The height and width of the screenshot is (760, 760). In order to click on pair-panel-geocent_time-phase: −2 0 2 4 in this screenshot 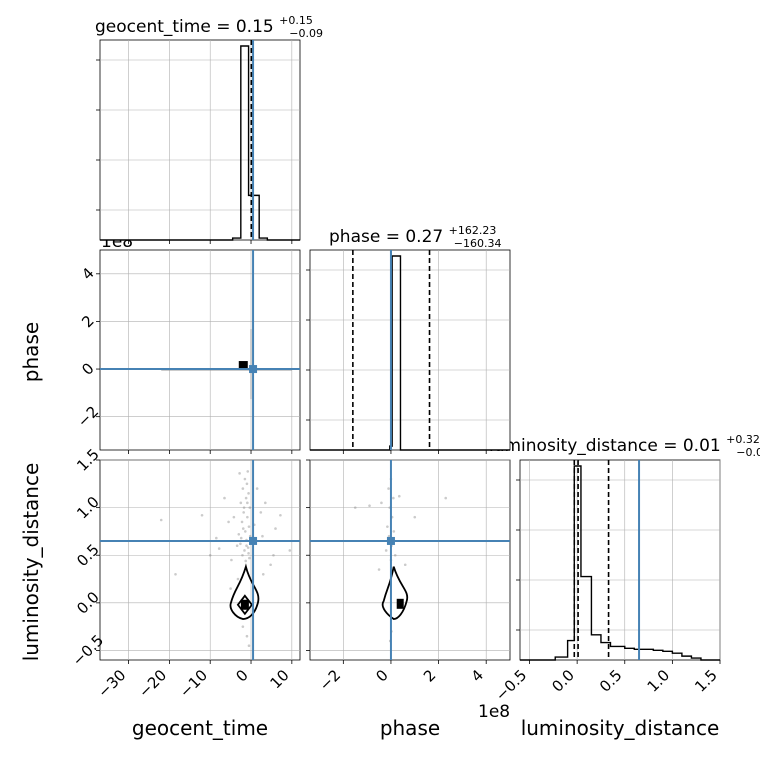, I will do `click(187, 351)`.